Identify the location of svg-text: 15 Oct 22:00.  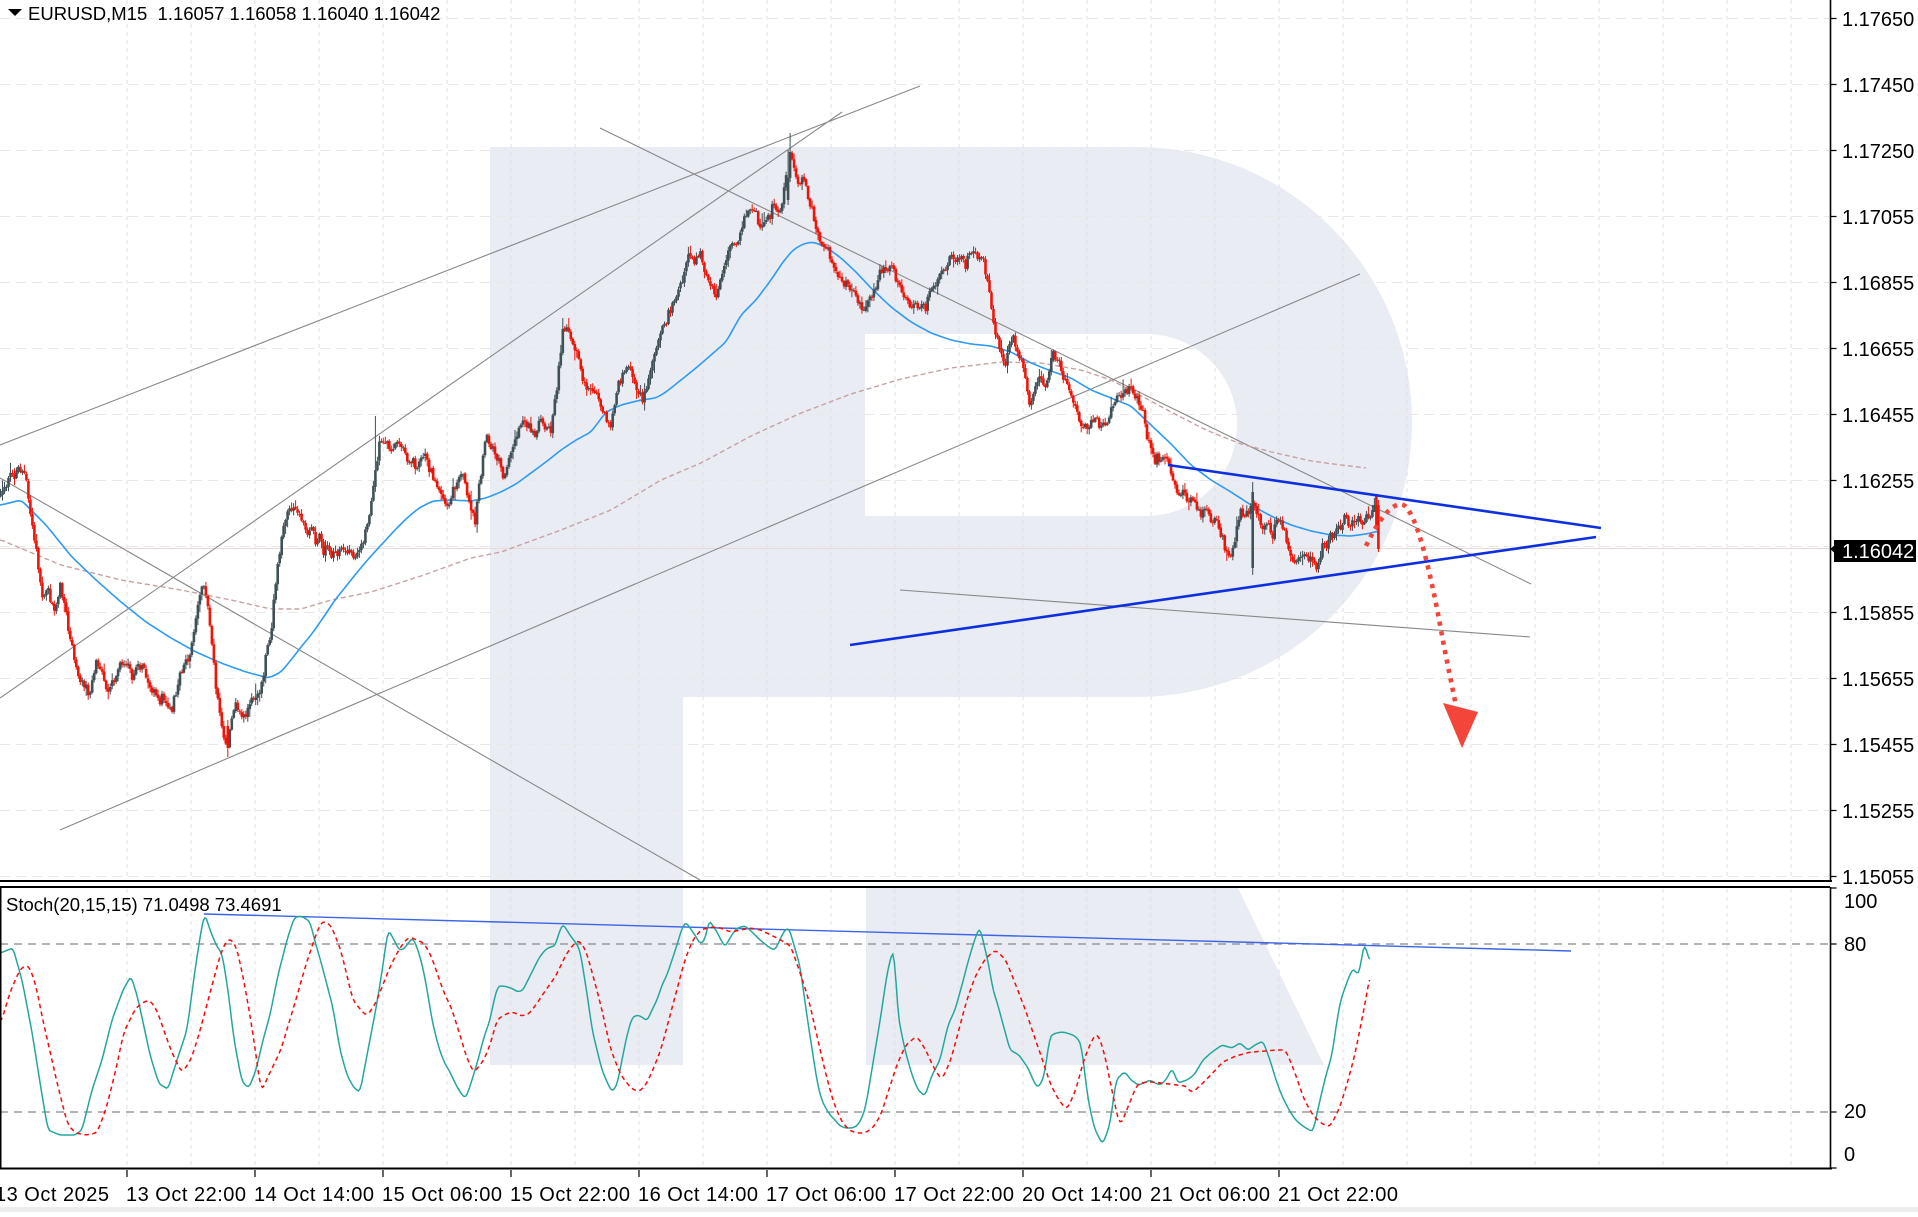
(570, 1195).